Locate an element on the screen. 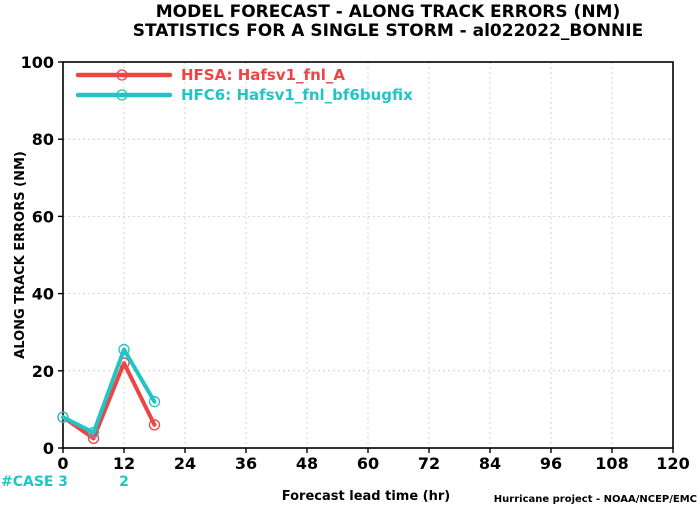  legend-entry-2: HFC6: Hafsv1_fnl_bf6bugfix is located at coordinates (244, 95).